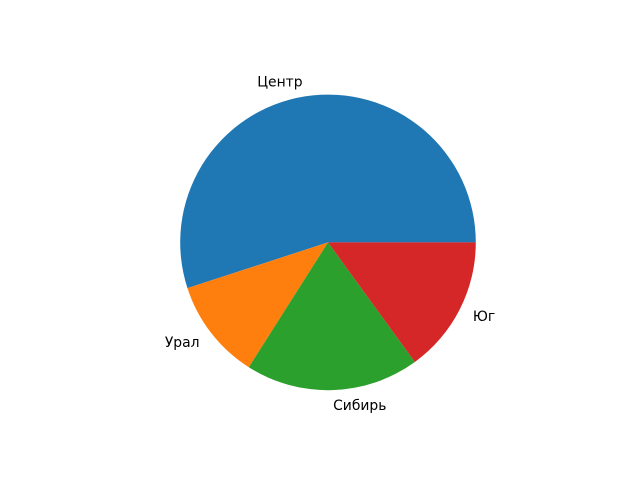 This screenshot has height=480, width=640. I want to click on pie-slice-label-2: Сибирь, so click(359, 406).